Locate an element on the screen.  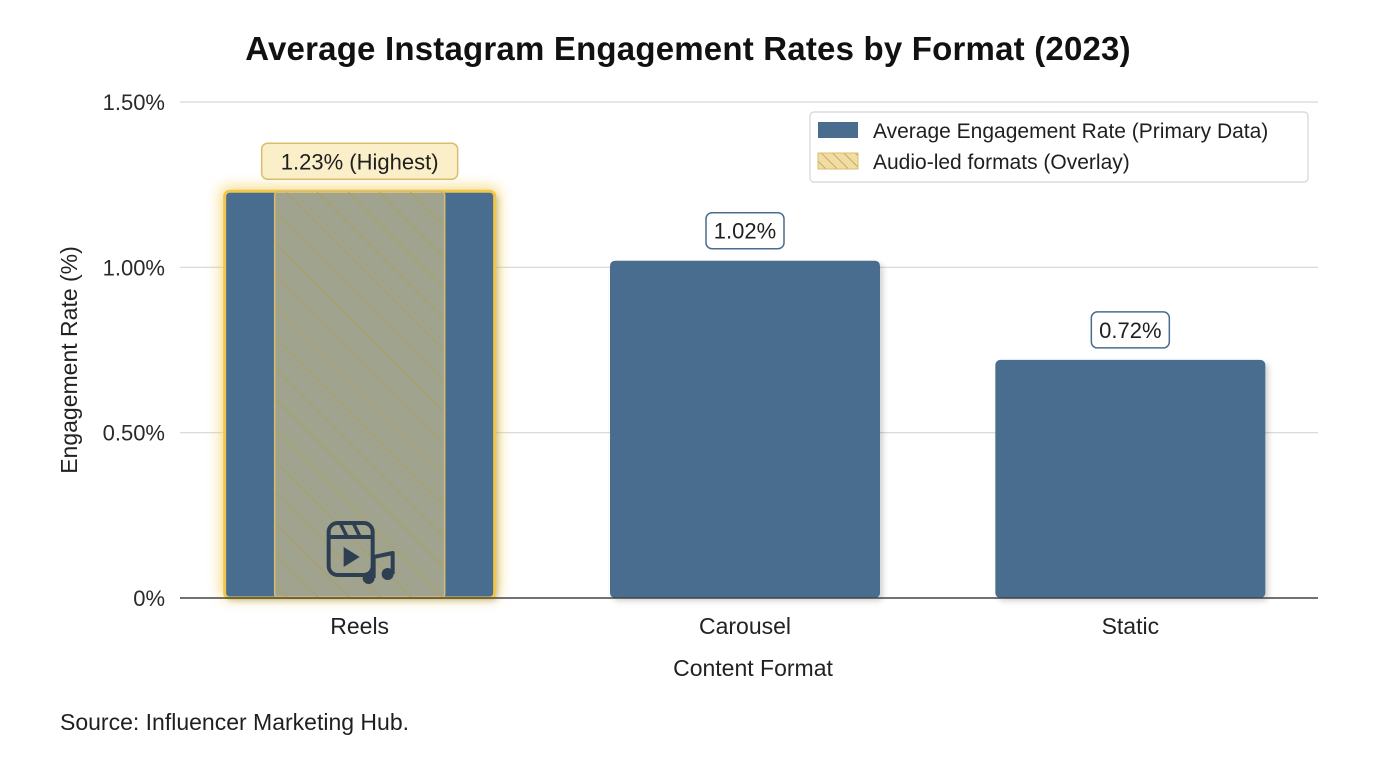
legend-box is located at coordinates (1059, 147).